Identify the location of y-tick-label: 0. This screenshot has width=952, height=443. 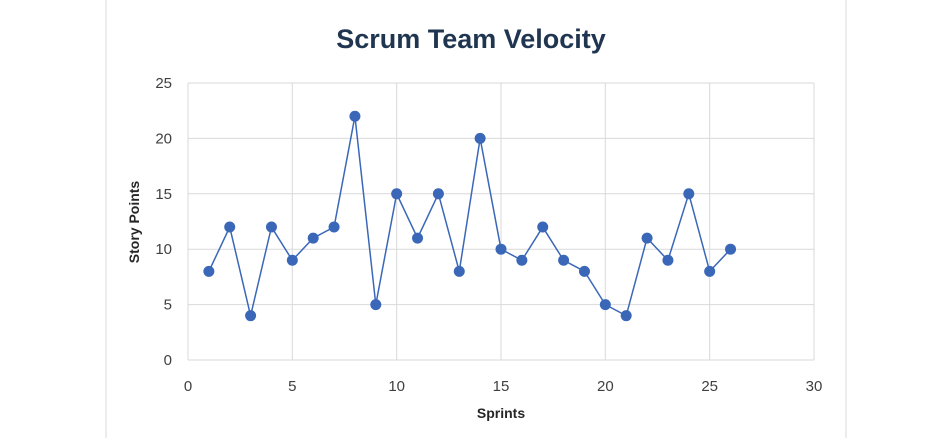
(168, 360).